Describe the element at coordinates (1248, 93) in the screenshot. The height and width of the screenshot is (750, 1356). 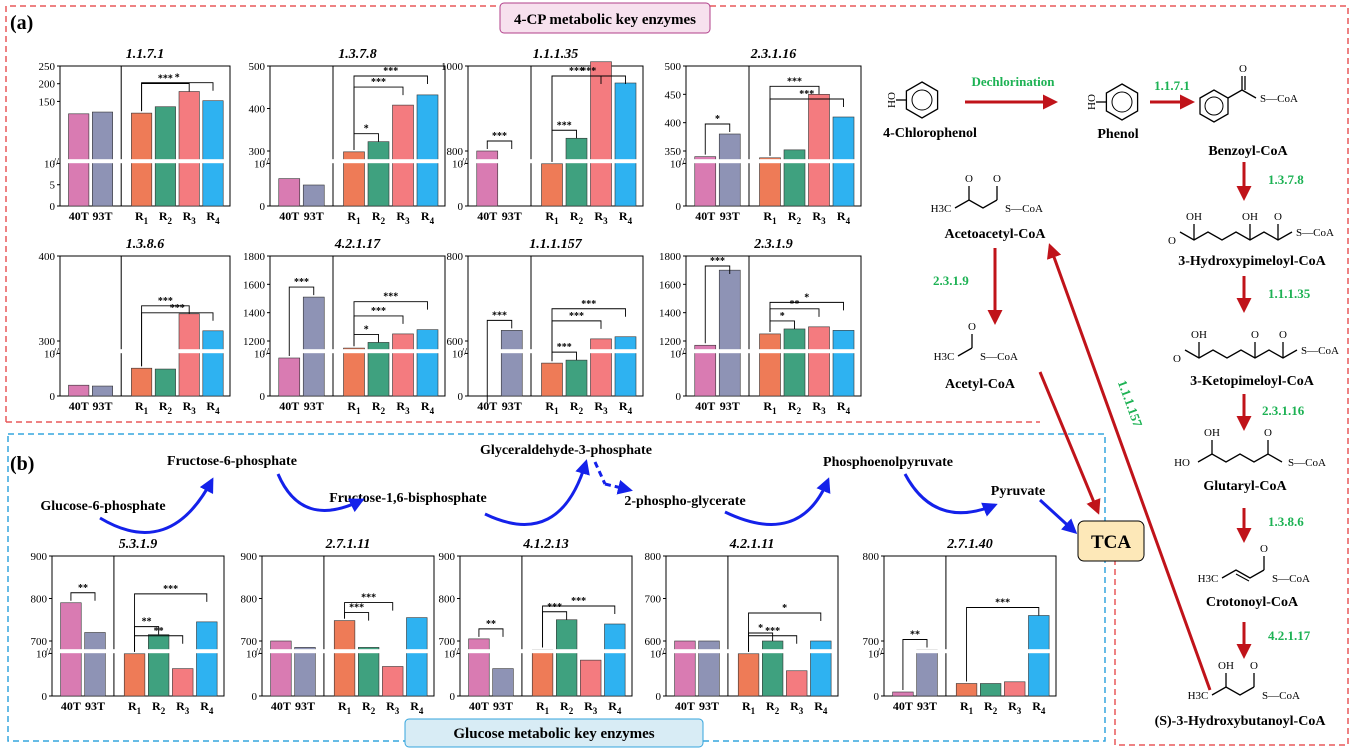
I see `structure-benzoyl-coa: O S—CoA` at that location.